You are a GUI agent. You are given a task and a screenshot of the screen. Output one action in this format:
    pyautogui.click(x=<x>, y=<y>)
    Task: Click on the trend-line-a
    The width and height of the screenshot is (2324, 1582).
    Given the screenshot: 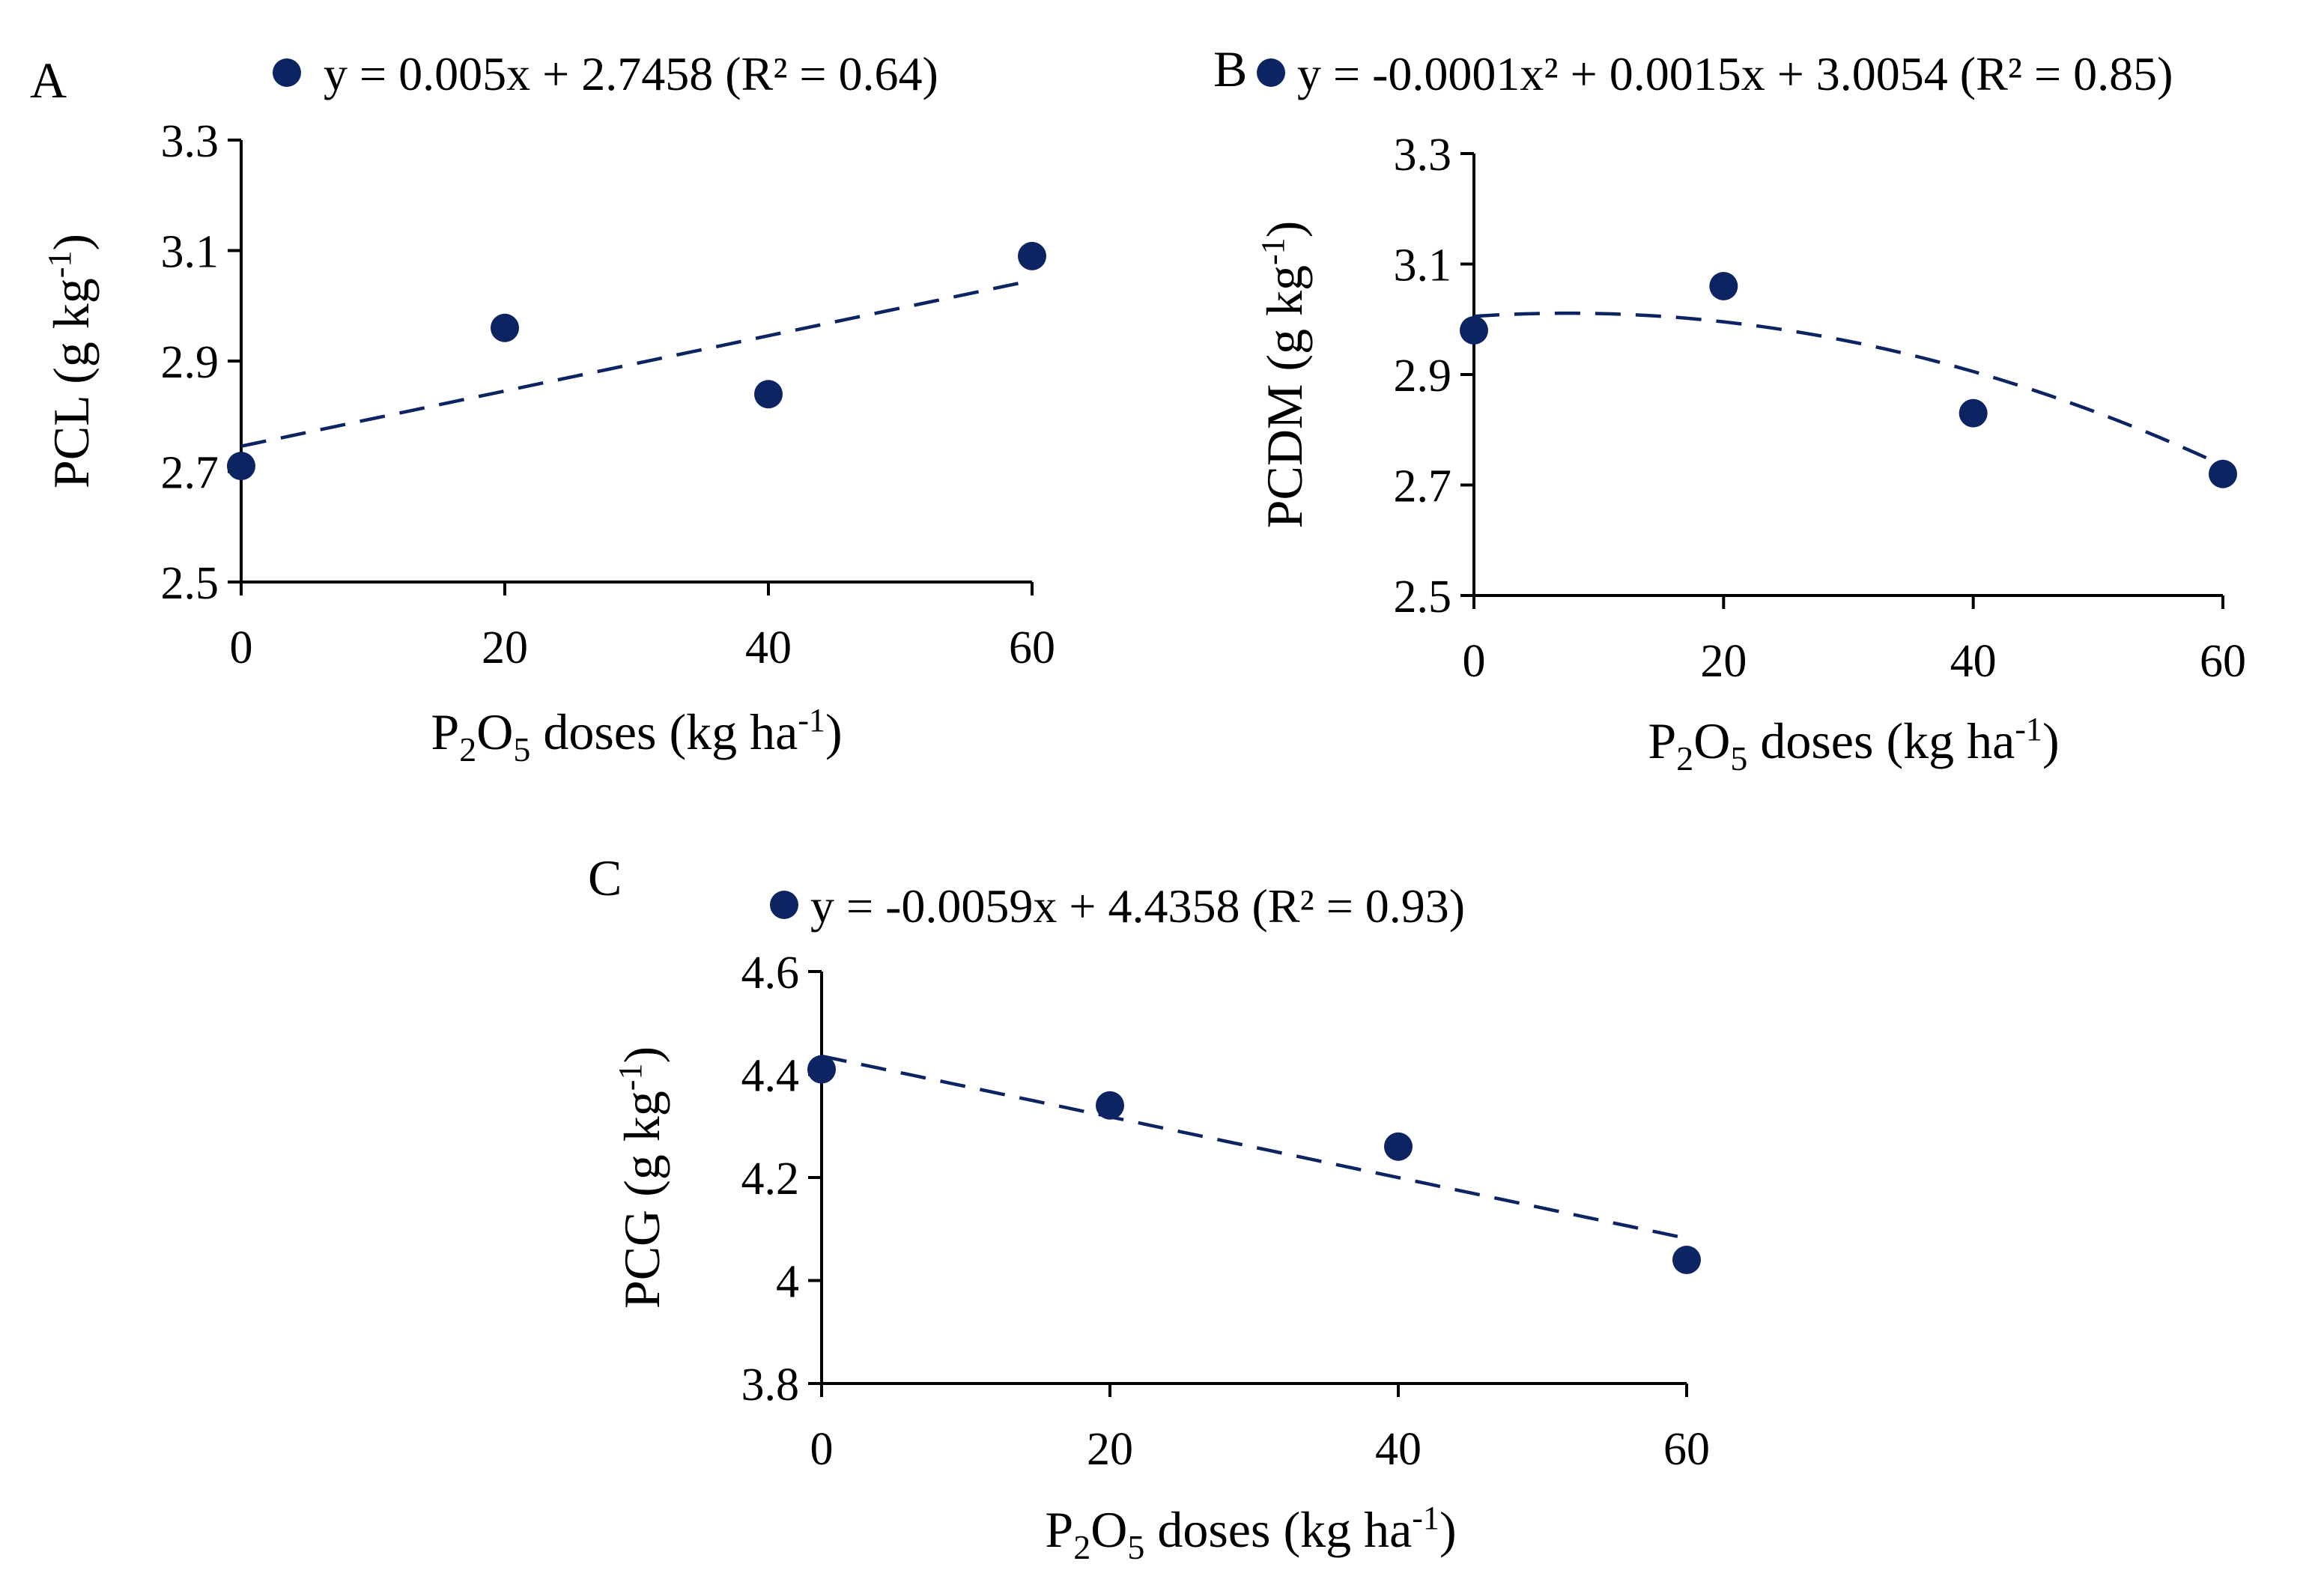 What is the action you would take?
    pyautogui.click(x=636, y=363)
    